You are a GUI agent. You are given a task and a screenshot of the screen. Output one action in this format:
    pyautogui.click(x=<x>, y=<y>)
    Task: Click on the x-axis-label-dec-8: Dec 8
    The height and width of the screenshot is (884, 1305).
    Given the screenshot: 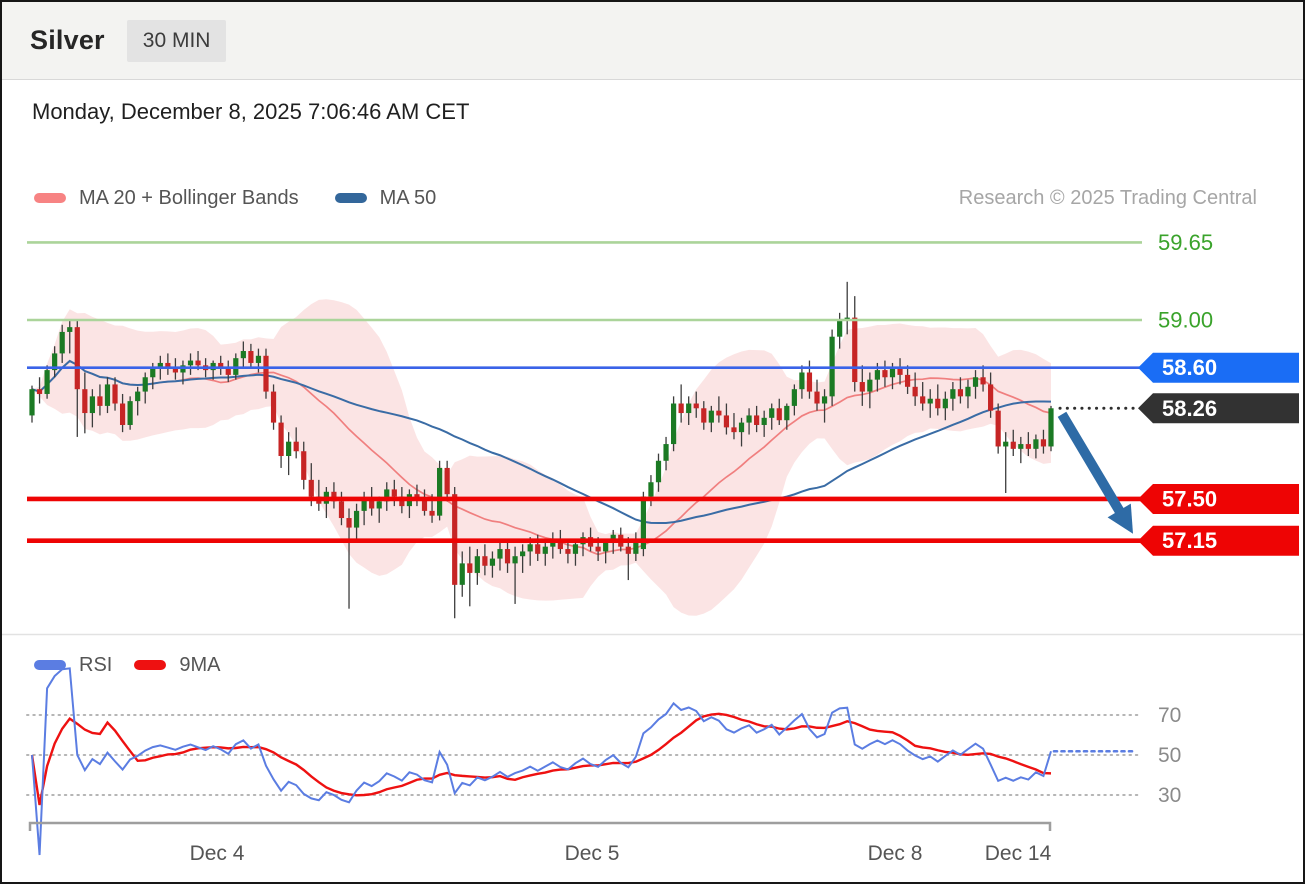 What is the action you would take?
    pyautogui.click(x=895, y=853)
    